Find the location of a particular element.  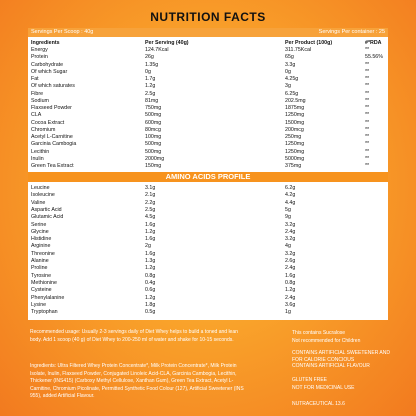

cell: 5000mg is located at coordinates (295, 158).